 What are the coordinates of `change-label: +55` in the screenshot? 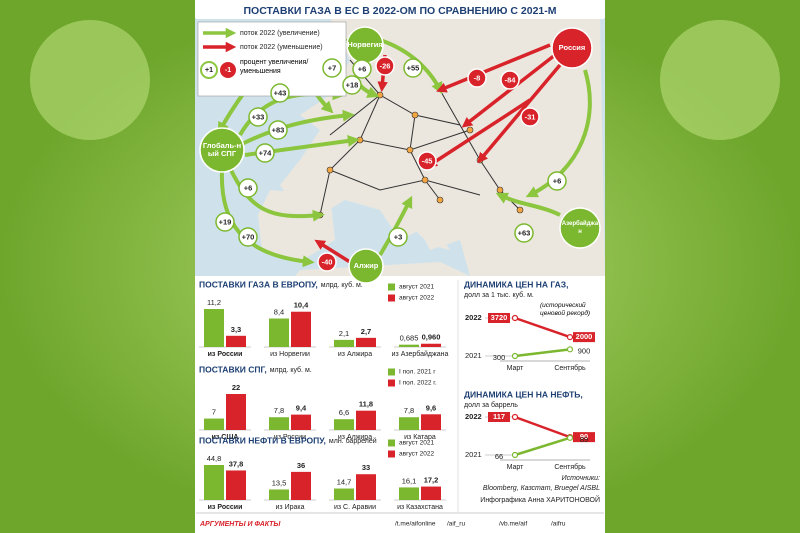 It's located at (413, 67).